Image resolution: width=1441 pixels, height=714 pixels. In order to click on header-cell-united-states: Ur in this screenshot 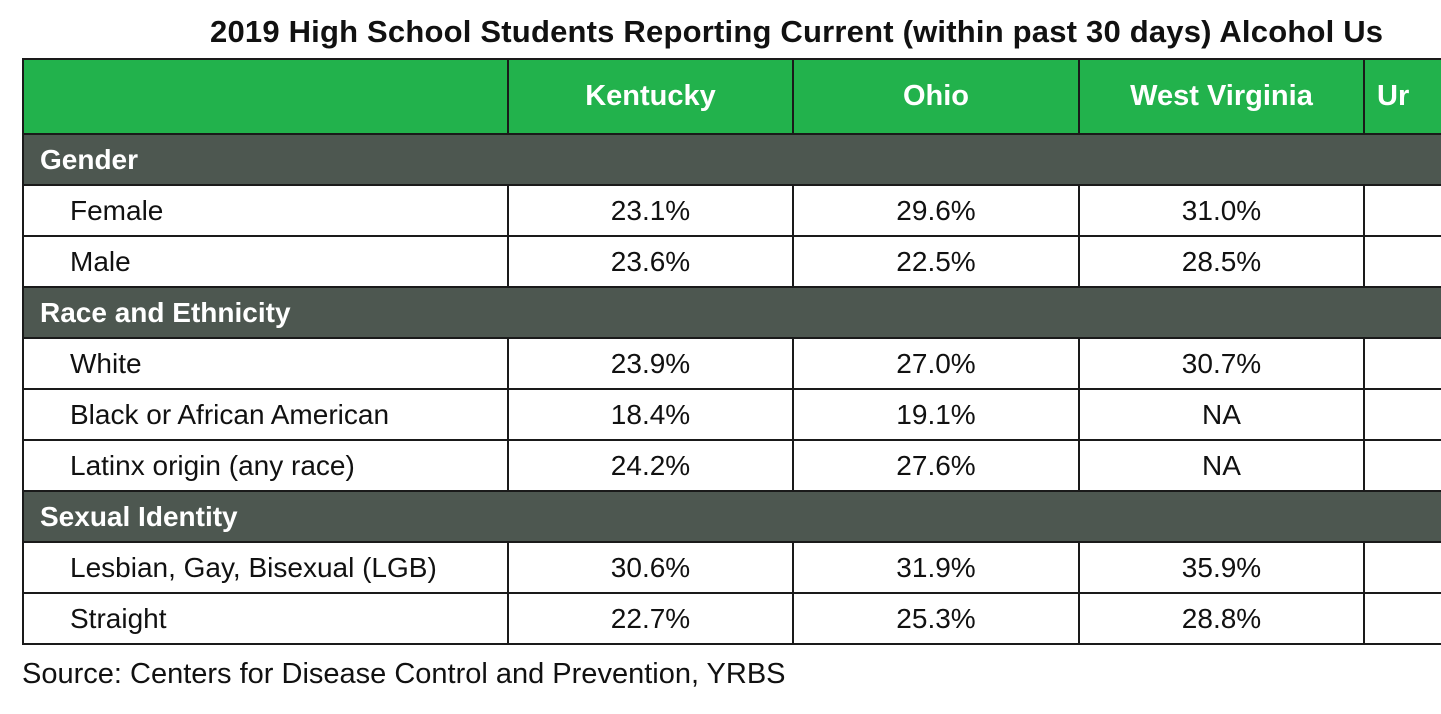, I will do `click(1402, 96)`.